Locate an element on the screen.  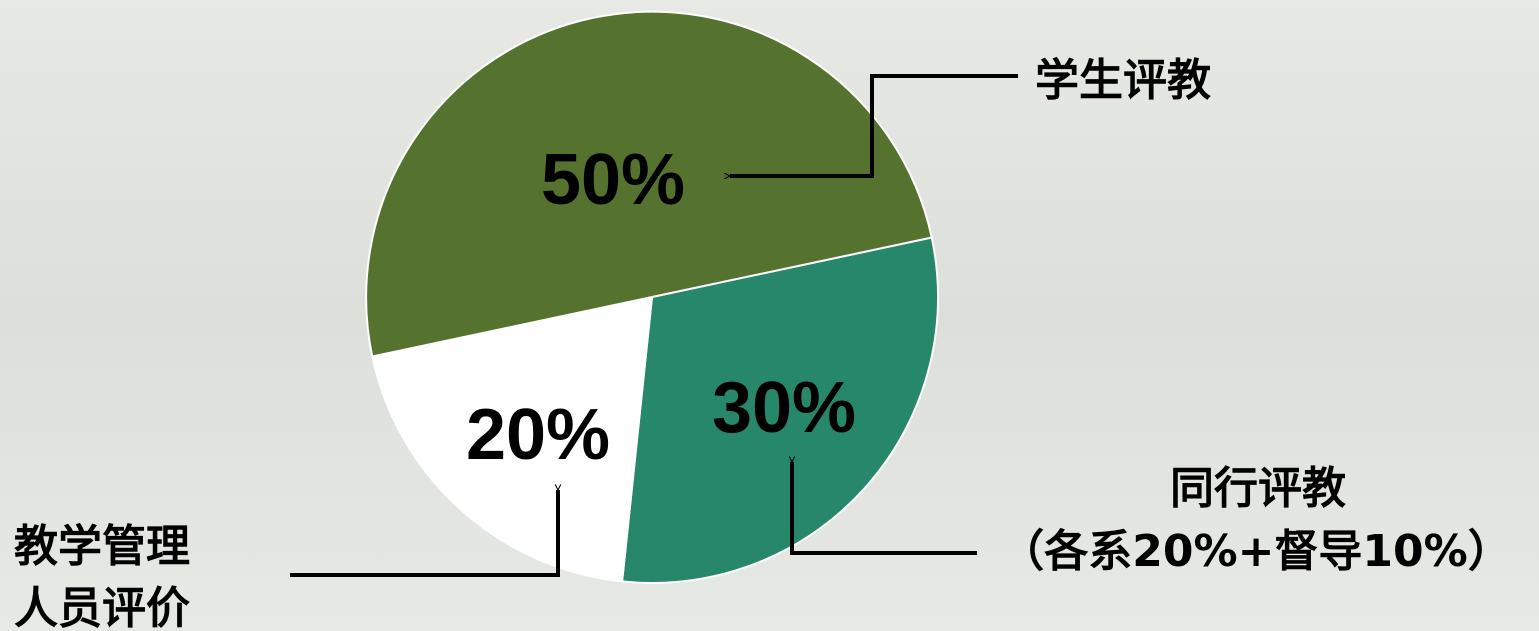
slice-label-student: 50% is located at coordinates (613, 180).